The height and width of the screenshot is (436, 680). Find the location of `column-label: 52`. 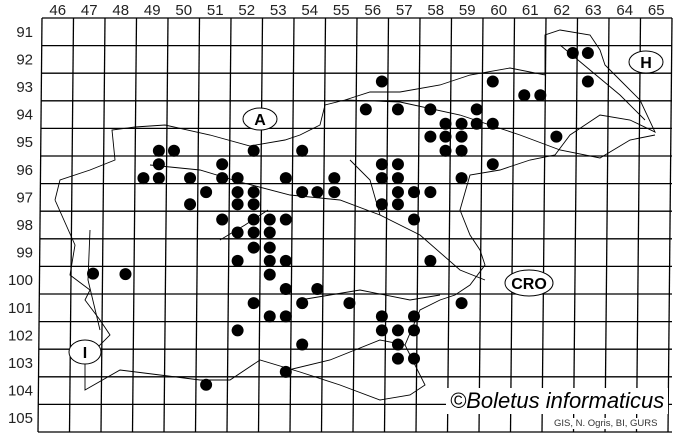

column-label: 52 is located at coordinates (246, 10).